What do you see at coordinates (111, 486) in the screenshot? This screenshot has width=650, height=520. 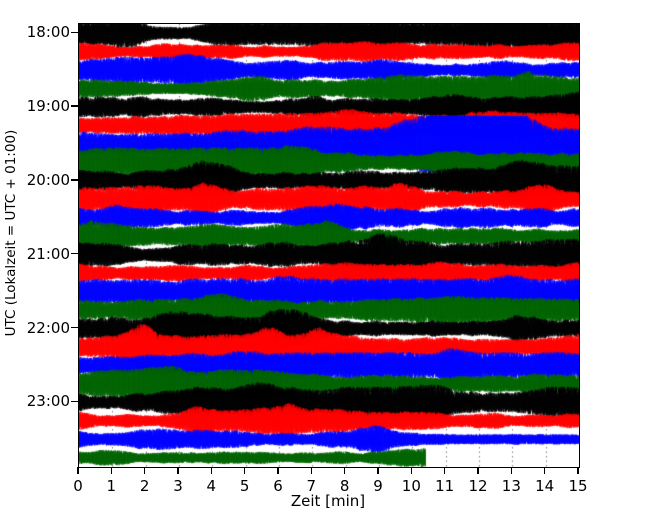 I see `x-axis-tick-label: 1` at bounding box center [111, 486].